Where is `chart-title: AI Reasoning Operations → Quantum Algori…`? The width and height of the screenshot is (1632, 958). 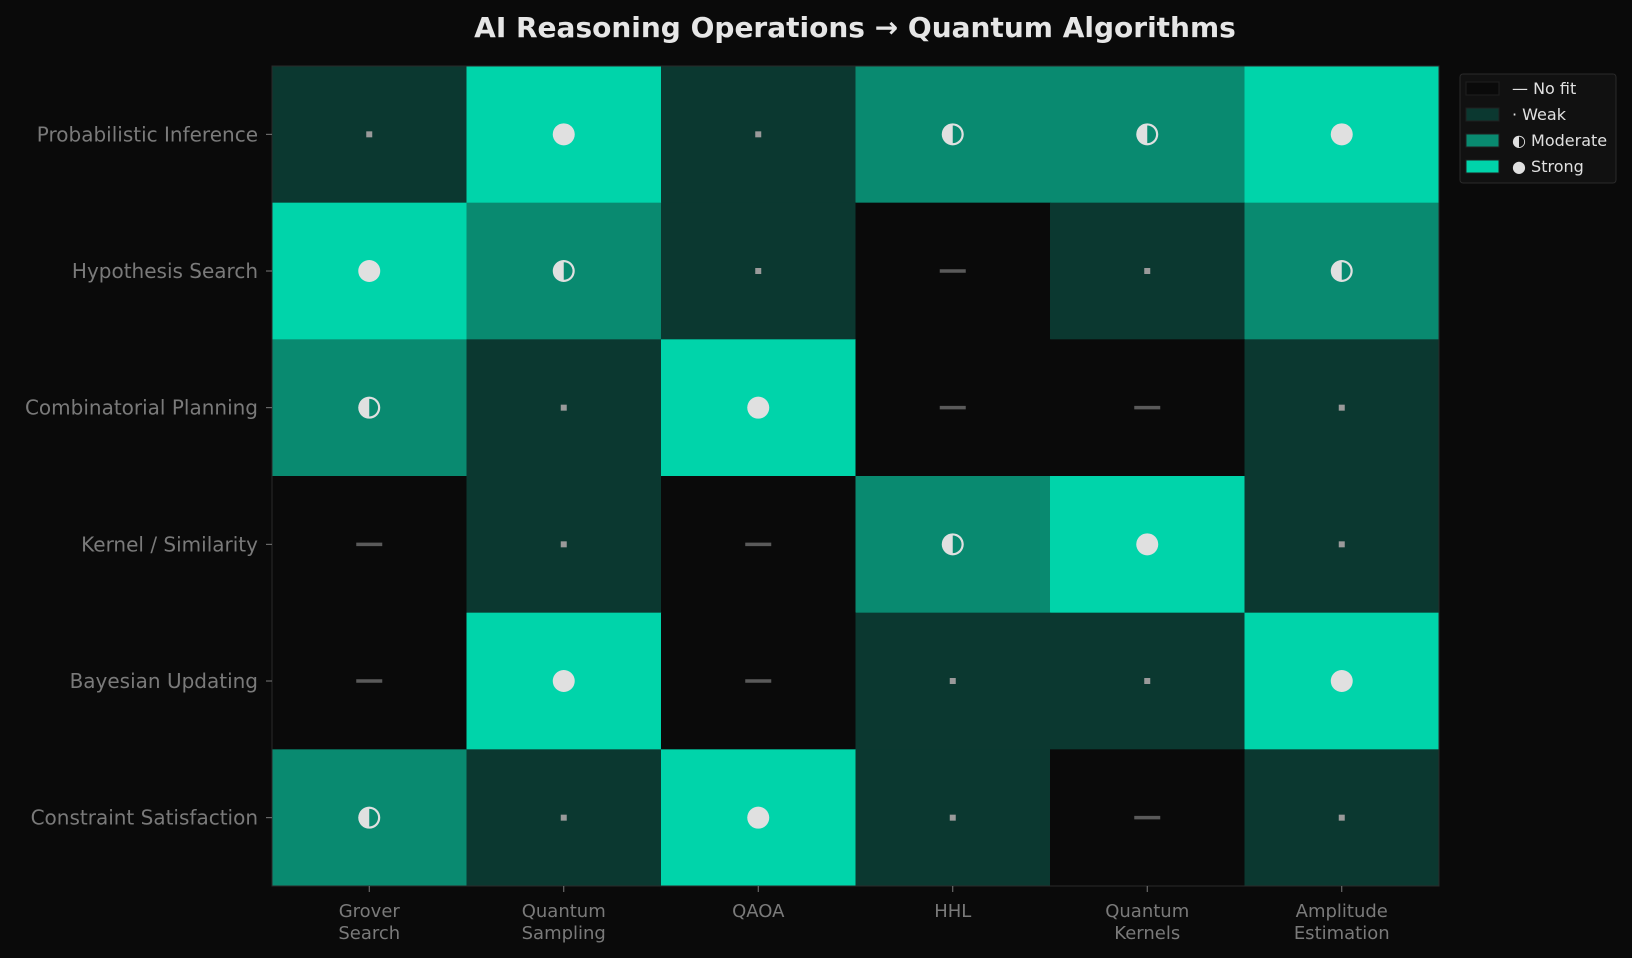
chart-title: AI Reasoning Operations → Quantum Algori… is located at coordinates (855, 27).